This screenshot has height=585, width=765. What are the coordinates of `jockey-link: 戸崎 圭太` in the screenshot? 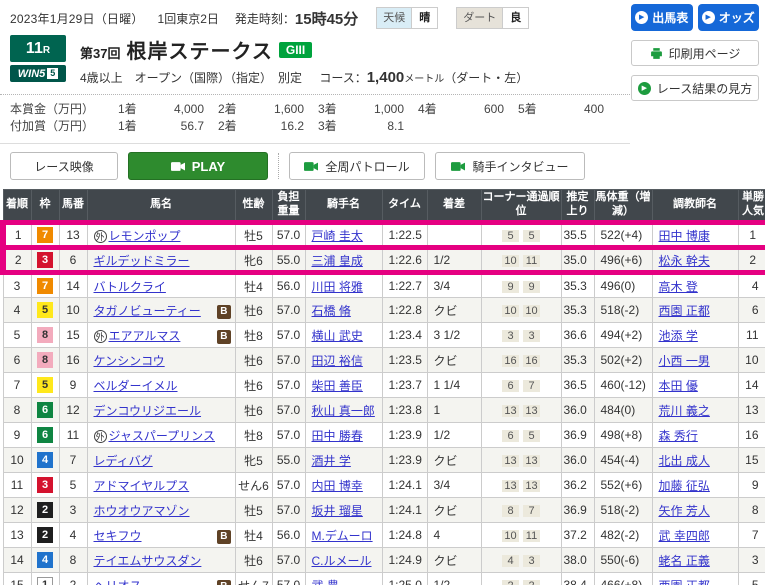 It's located at (337, 235).